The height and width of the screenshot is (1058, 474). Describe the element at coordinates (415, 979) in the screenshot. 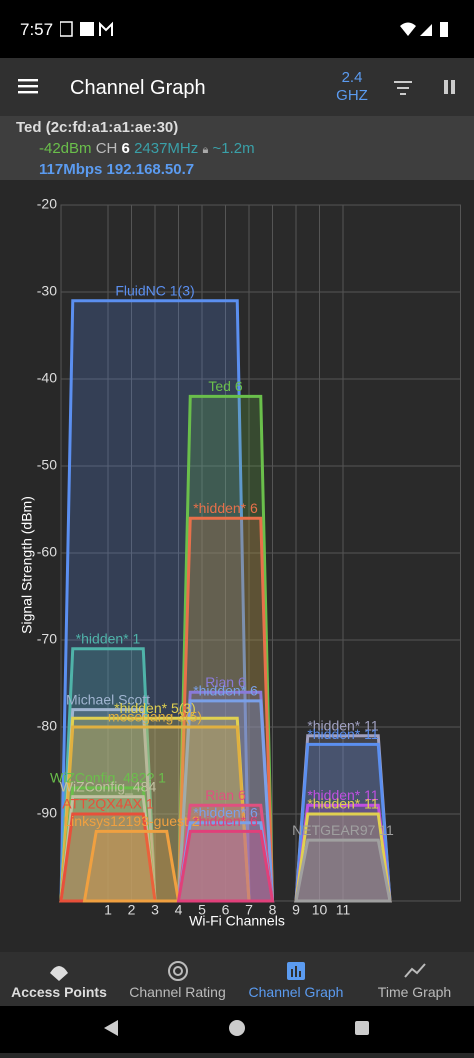

I see `nav-item: Time Graph` at that location.